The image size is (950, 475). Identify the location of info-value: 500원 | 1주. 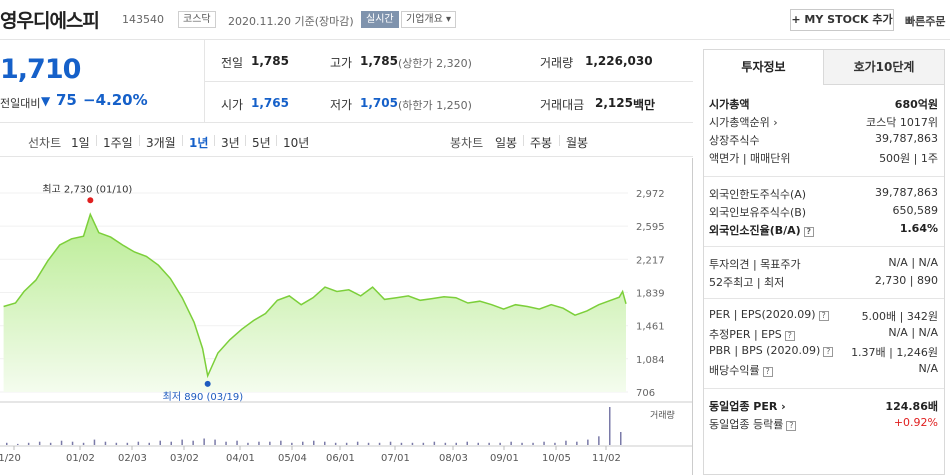
(908, 158).